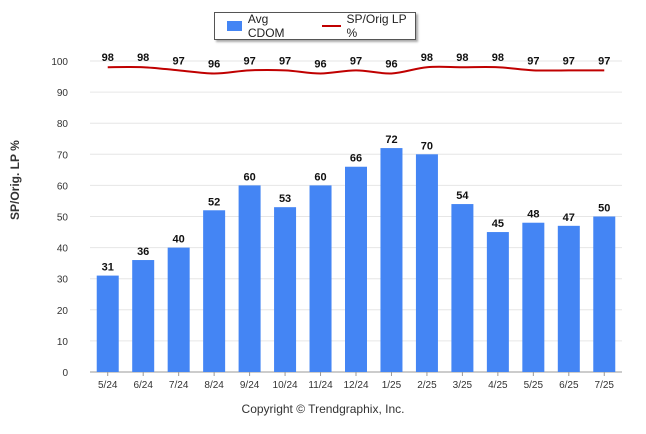  What do you see at coordinates (355, 385) in the screenshot?
I see `x-tick-label: 12/24` at bounding box center [355, 385].